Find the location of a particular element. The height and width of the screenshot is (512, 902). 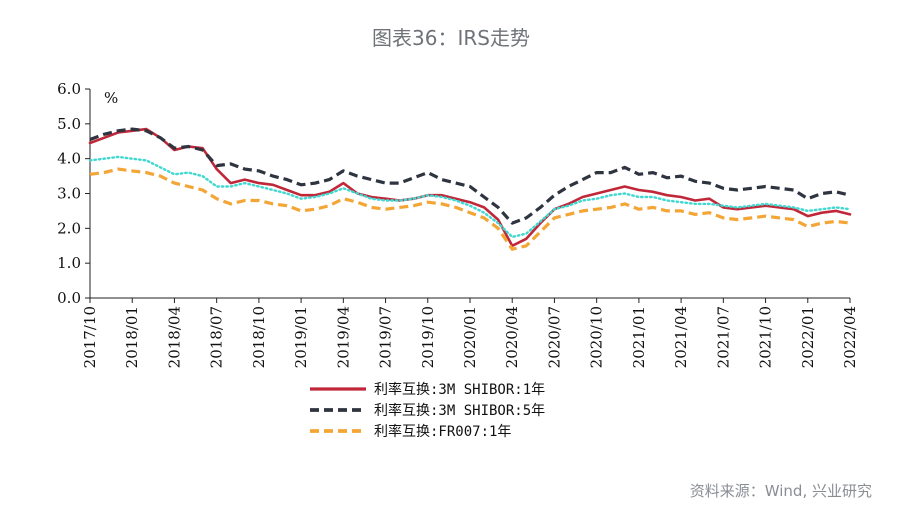

x-tick-label: 2021/04 is located at coordinates (681, 337).